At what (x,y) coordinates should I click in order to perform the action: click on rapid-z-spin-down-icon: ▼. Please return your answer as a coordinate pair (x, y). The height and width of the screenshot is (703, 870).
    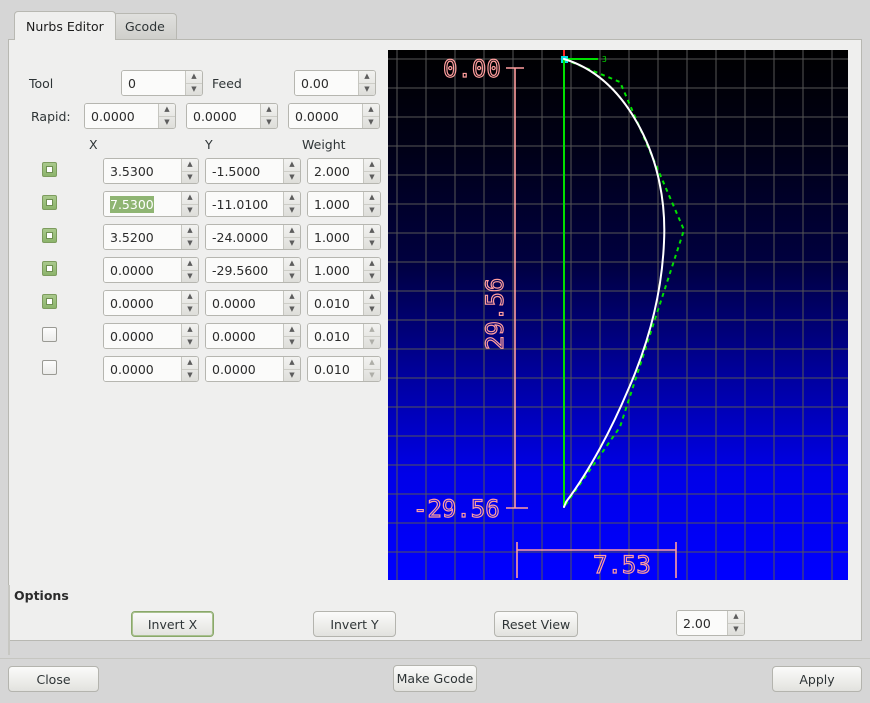
    Looking at the image, I should click on (371, 121).